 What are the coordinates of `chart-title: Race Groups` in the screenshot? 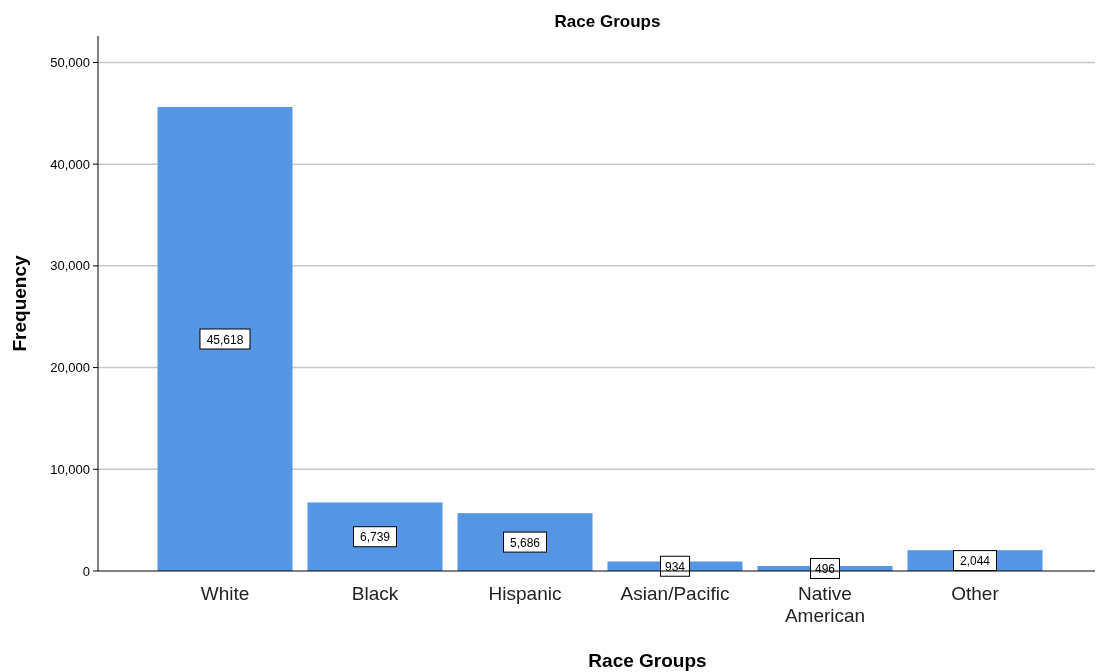 It's located at (607, 21).